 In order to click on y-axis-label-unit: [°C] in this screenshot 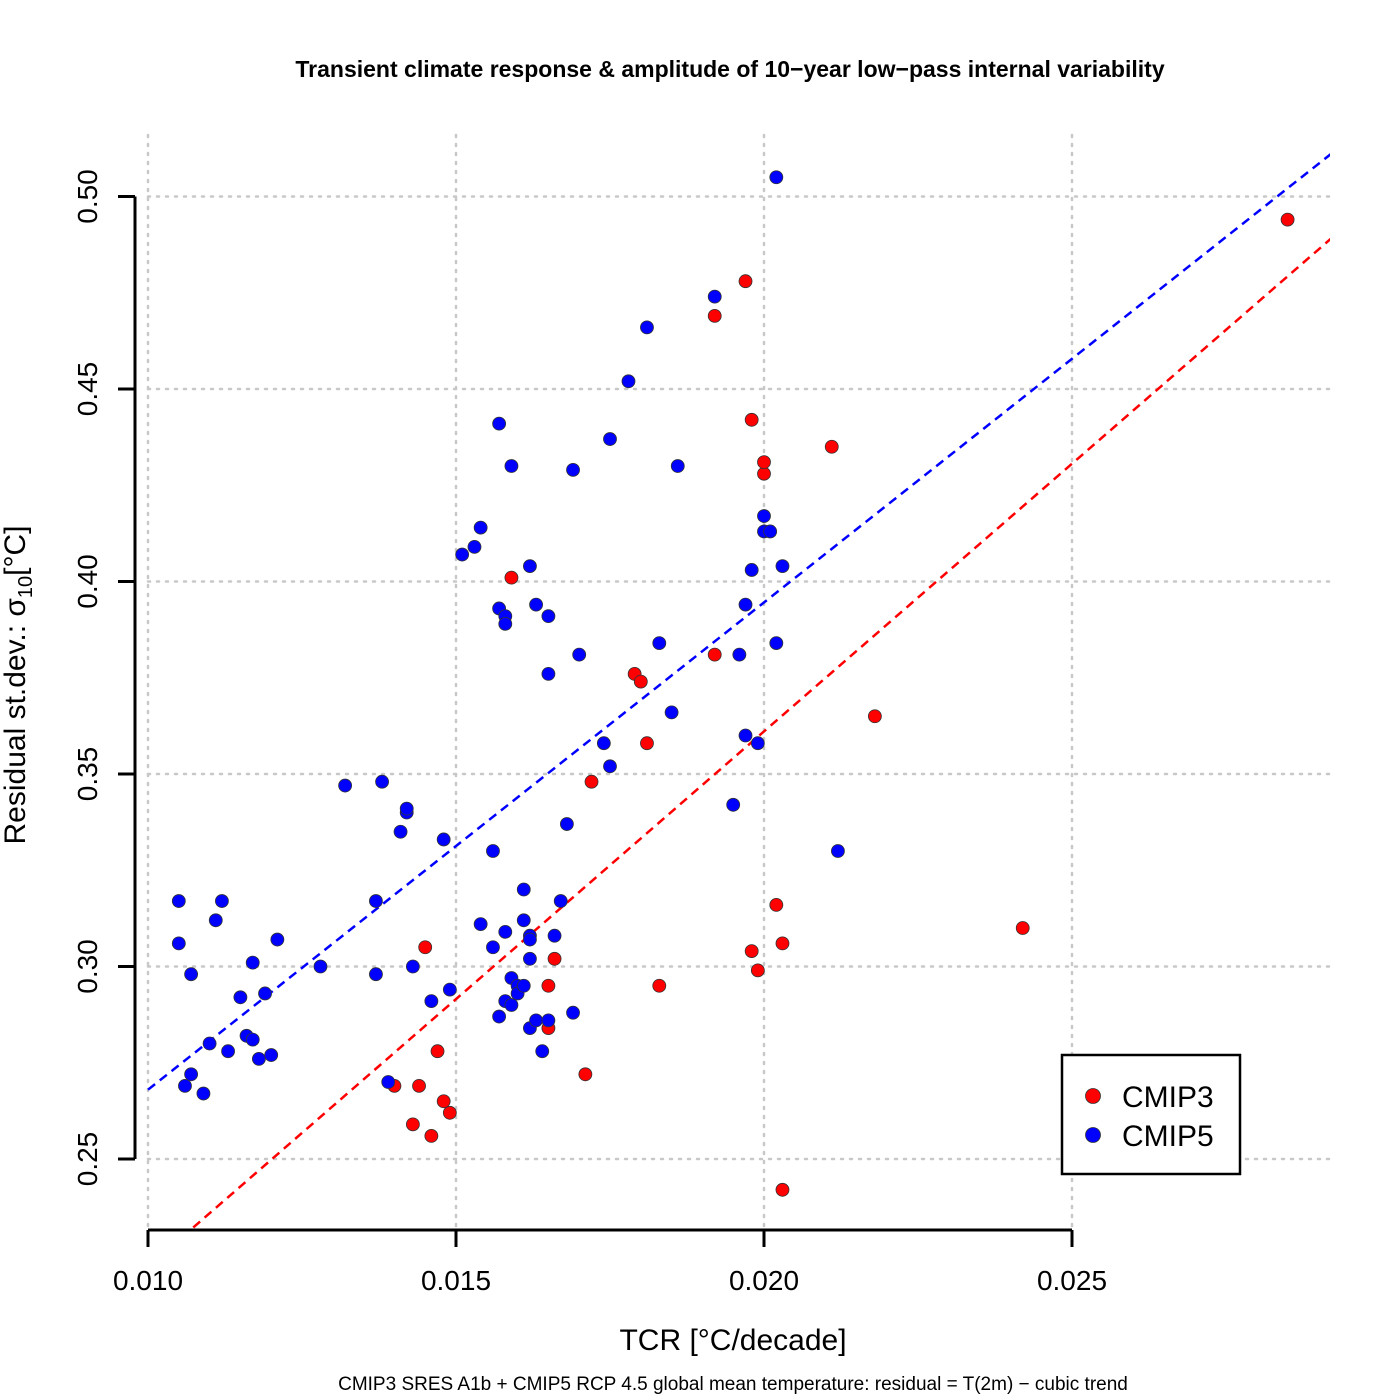, I will do `click(16, 551)`.